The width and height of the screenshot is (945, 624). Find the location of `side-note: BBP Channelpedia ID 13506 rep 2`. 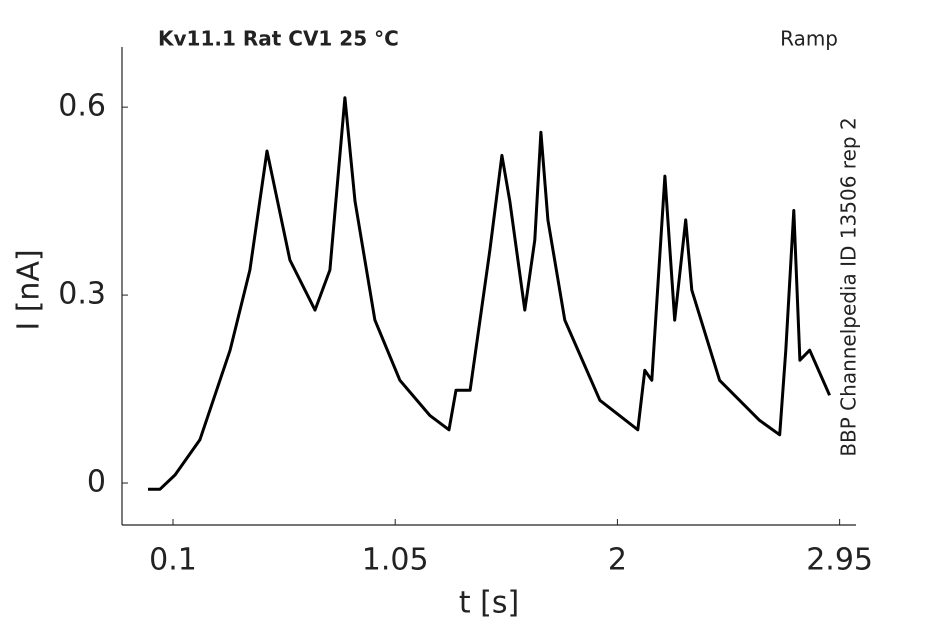

side-note: BBP Channelpedia ID 13506 rep 2 is located at coordinates (849, 286).